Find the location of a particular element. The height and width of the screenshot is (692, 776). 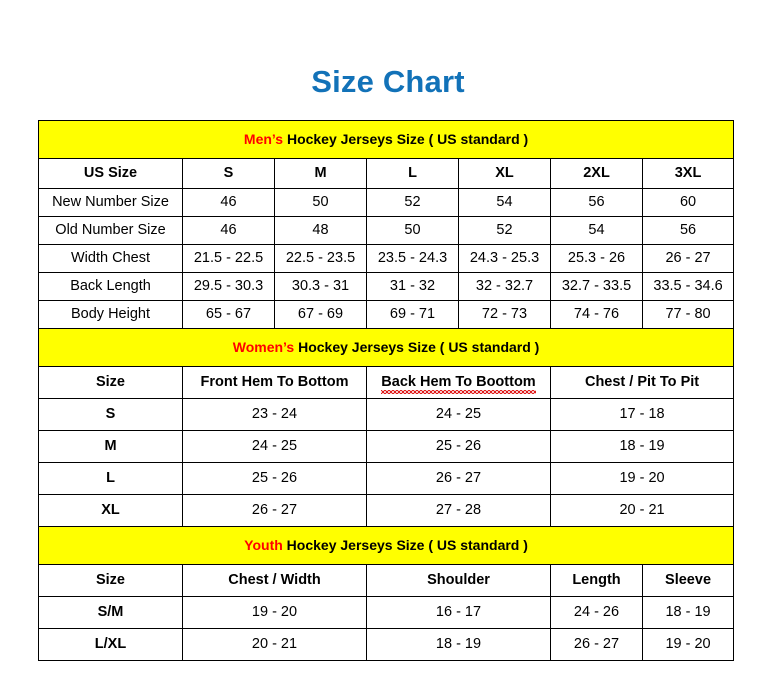

table-row: S 23 - 24 24 - 25 17 - 18 is located at coordinates (386, 414).